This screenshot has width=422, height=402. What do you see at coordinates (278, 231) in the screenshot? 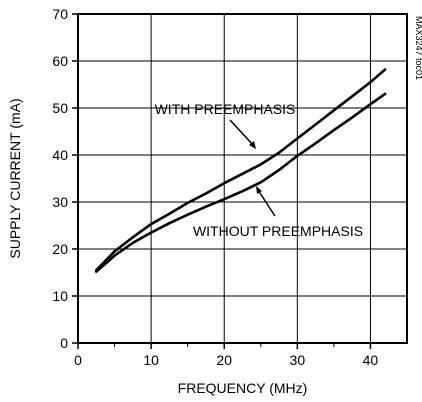
I see `annotation-without-preemphasis: WITHOUT PREEMPHASIS` at bounding box center [278, 231].